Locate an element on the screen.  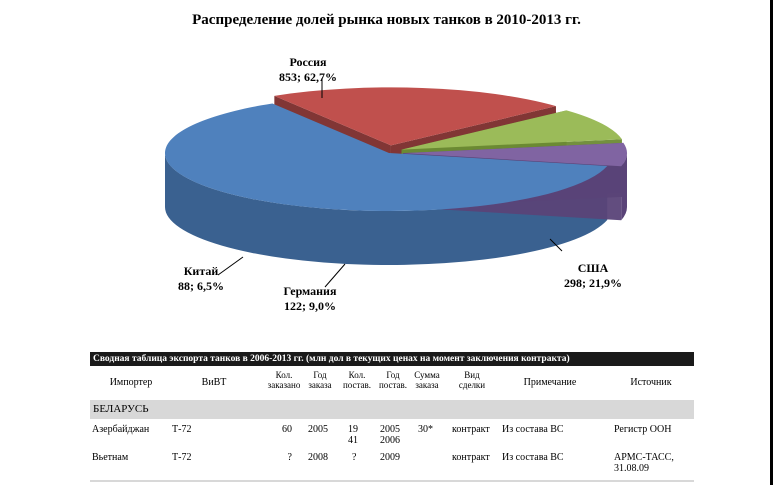
pie-slice-russia is located at coordinates (386, 157).